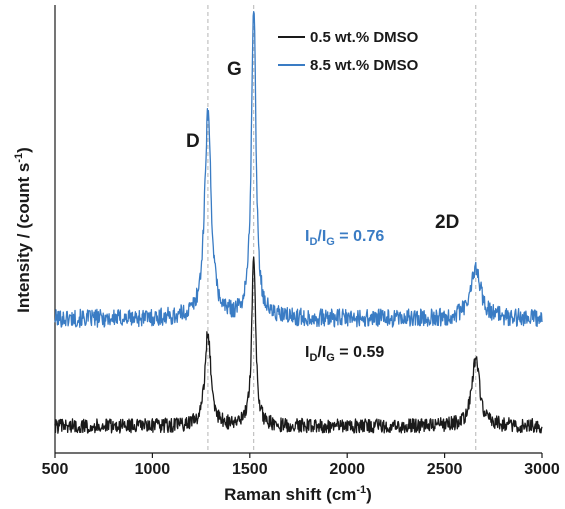 Image resolution: width=565 pixels, height=509 pixels. What do you see at coordinates (234, 69) in the screenshot?
I see `peak-label-g: G` at bounding box center [234, 69].